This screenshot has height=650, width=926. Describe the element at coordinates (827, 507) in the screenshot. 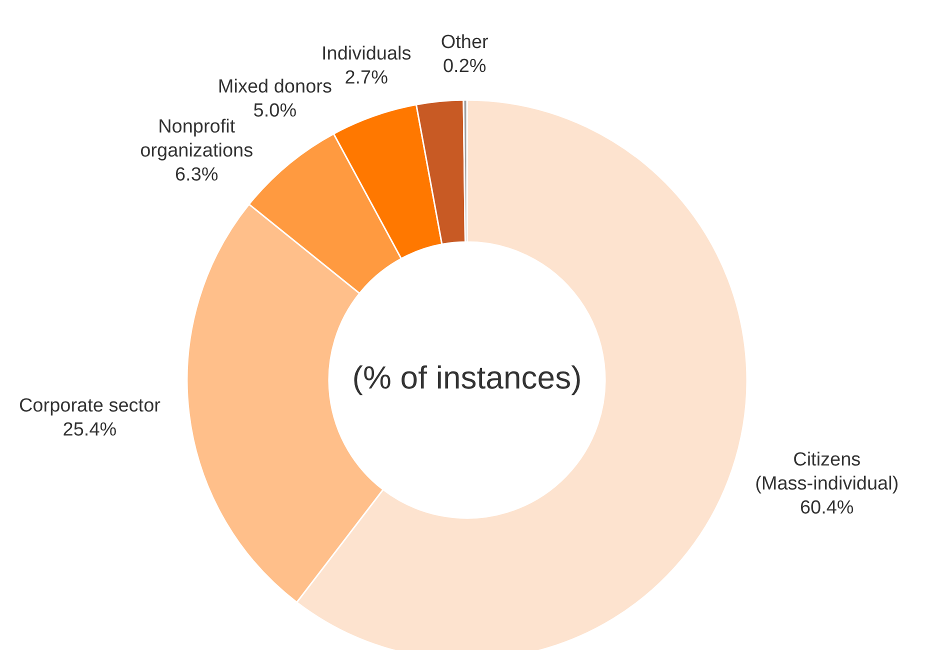

I see `data-label: 60.4%` at that location.